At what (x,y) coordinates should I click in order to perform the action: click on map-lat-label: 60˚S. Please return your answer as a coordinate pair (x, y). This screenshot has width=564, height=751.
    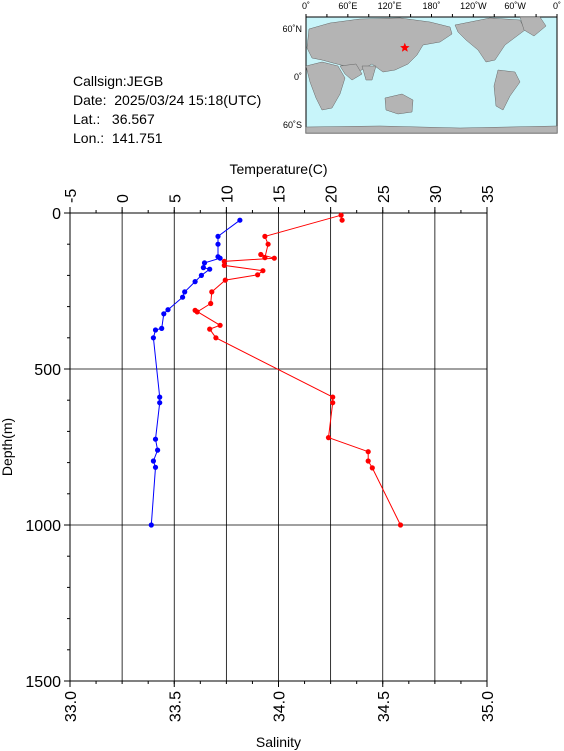
    Looking at the image, I should click on (292, 125).